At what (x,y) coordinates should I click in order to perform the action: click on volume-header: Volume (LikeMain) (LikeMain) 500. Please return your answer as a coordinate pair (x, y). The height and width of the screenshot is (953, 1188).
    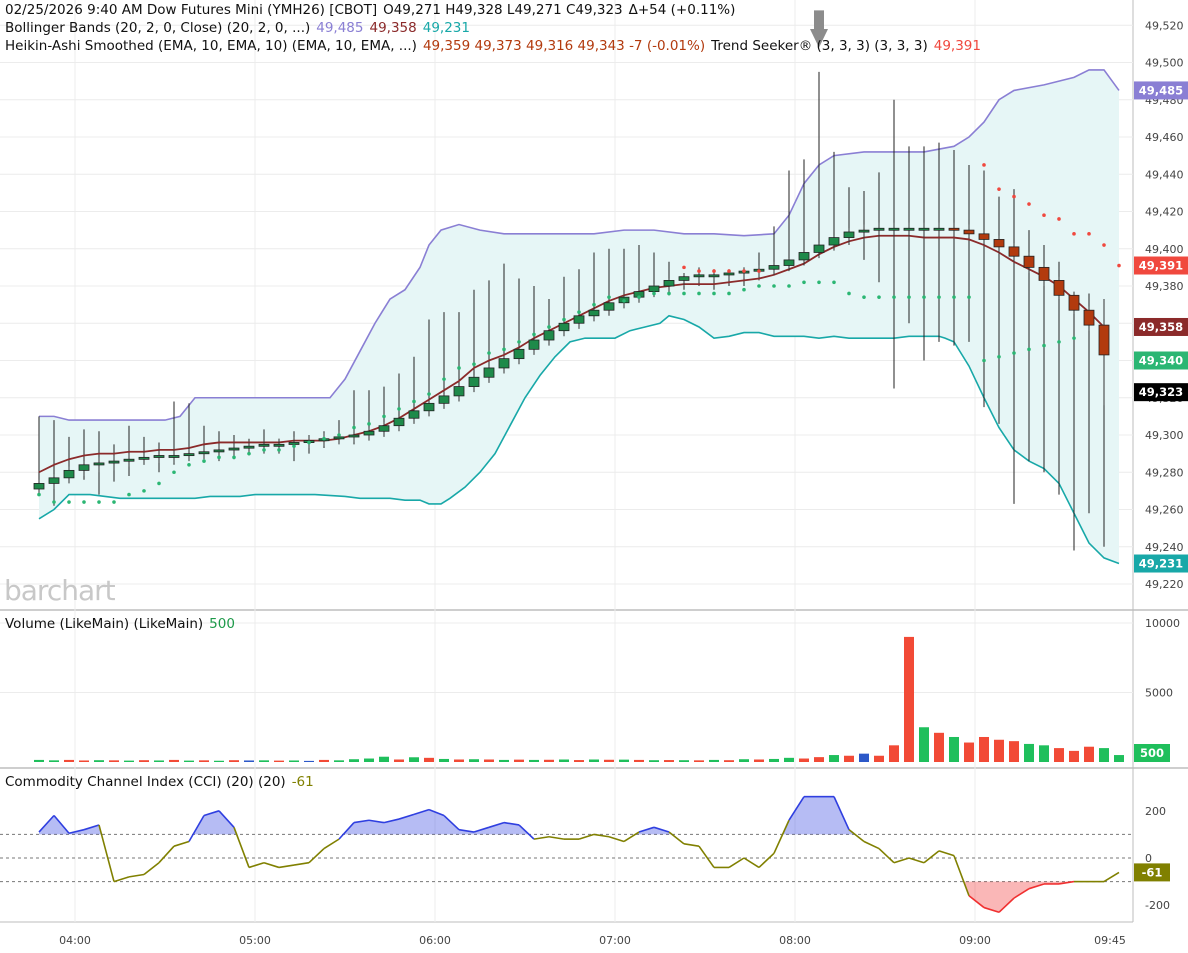
    Looking at the image, I should click on (123, 624).